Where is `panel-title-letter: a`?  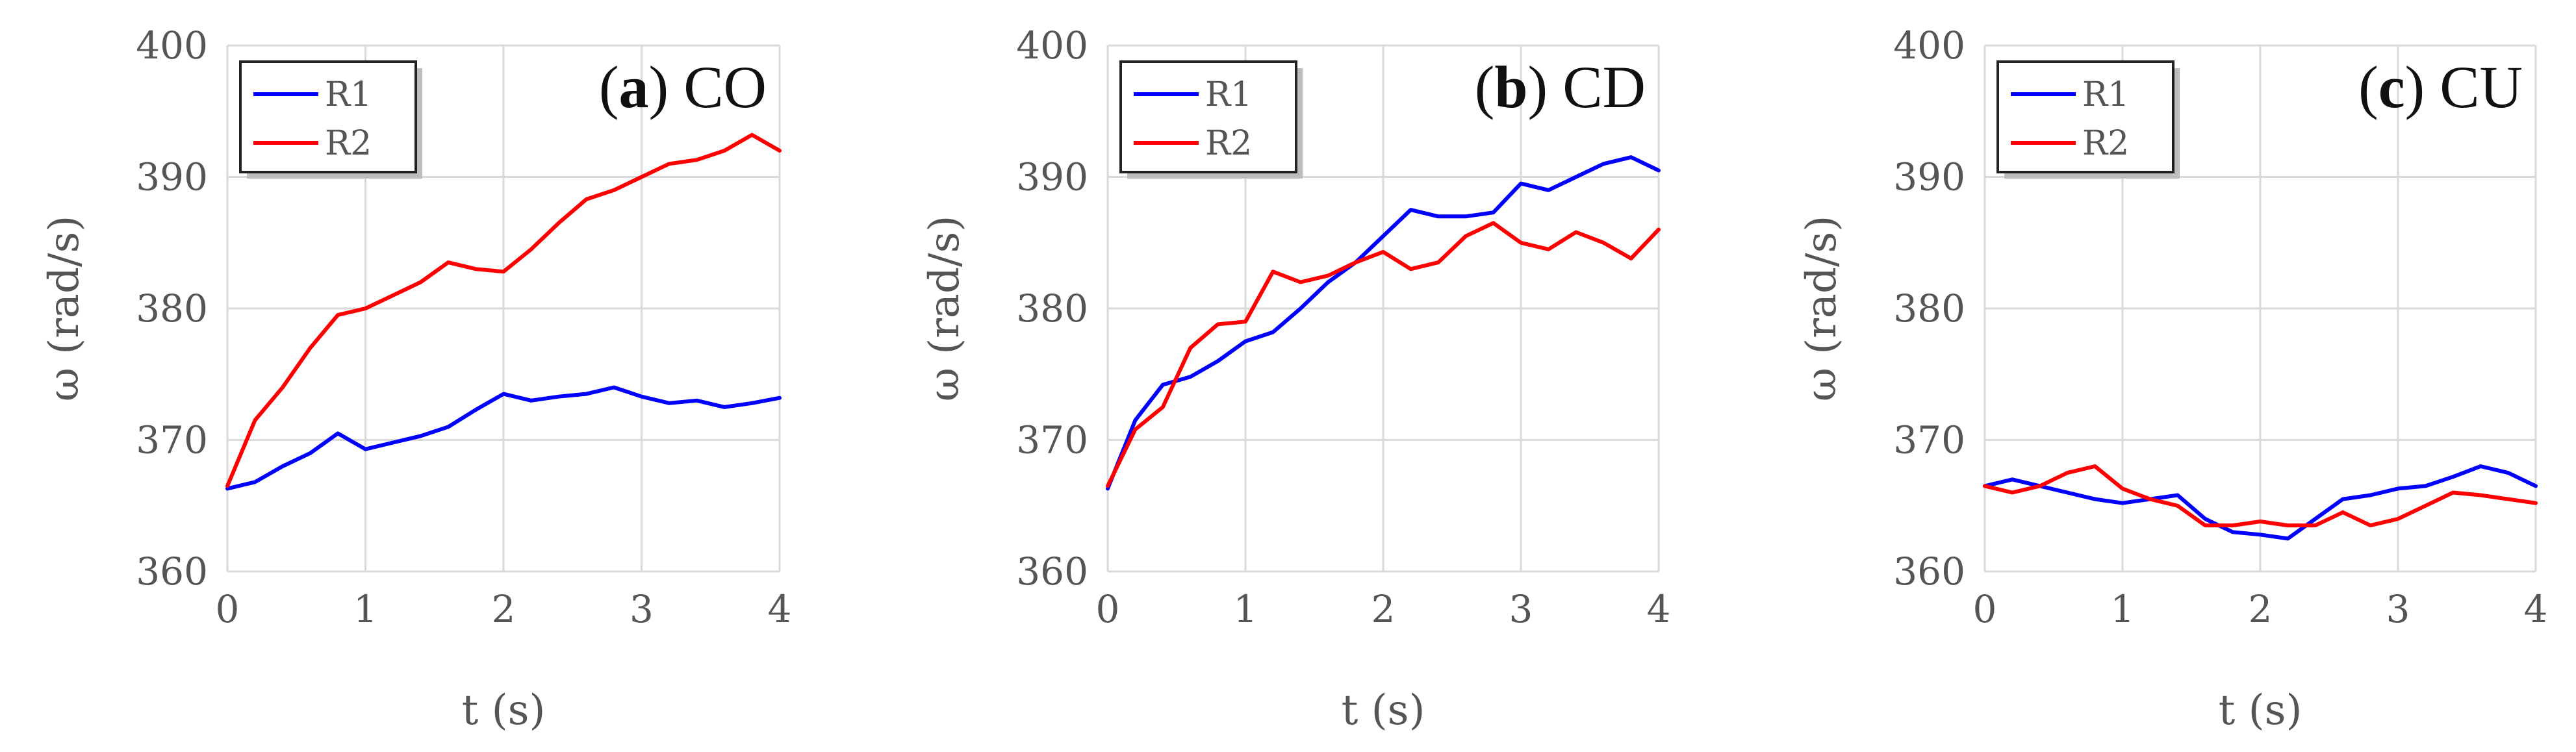
panel-title-letter: a is located at coordinates (634, 87).